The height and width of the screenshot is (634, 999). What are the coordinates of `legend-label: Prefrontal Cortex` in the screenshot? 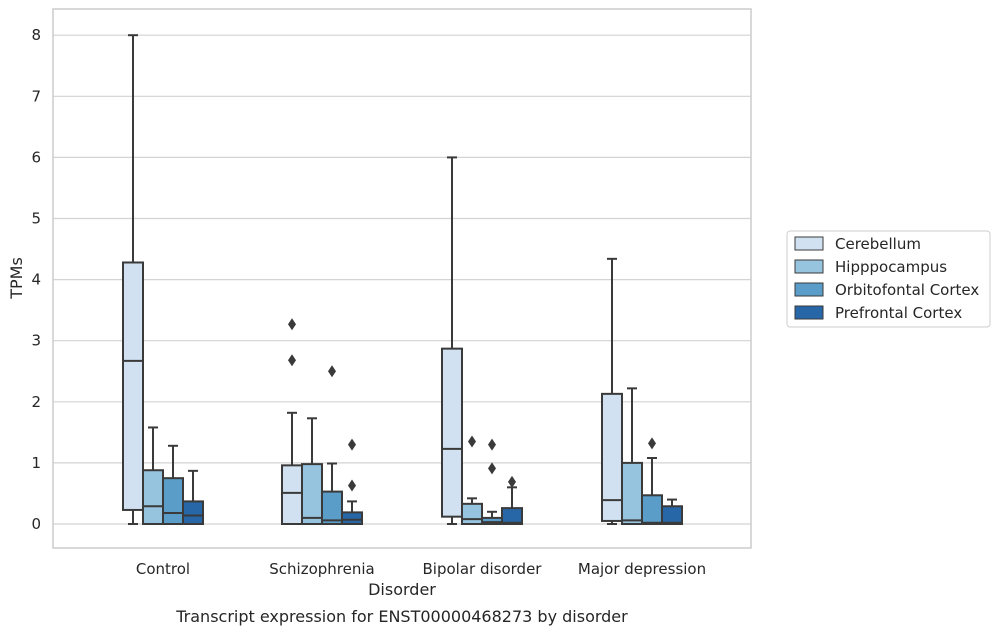 It's located at (898, 313).